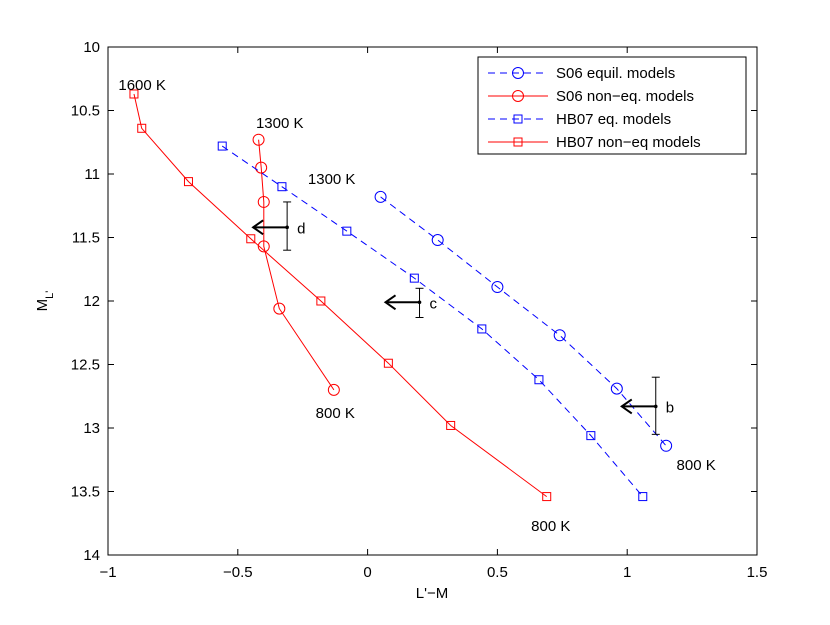  Describe the element at coordinates (627, 572) in the screenshot. I see `x-tick-label: 1` at that location.